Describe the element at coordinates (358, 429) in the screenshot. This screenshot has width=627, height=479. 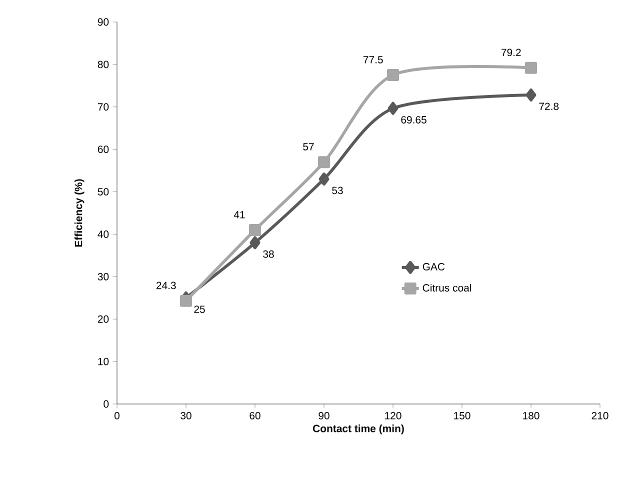
I see `x-axis-title: Contact time (min)` at that location.